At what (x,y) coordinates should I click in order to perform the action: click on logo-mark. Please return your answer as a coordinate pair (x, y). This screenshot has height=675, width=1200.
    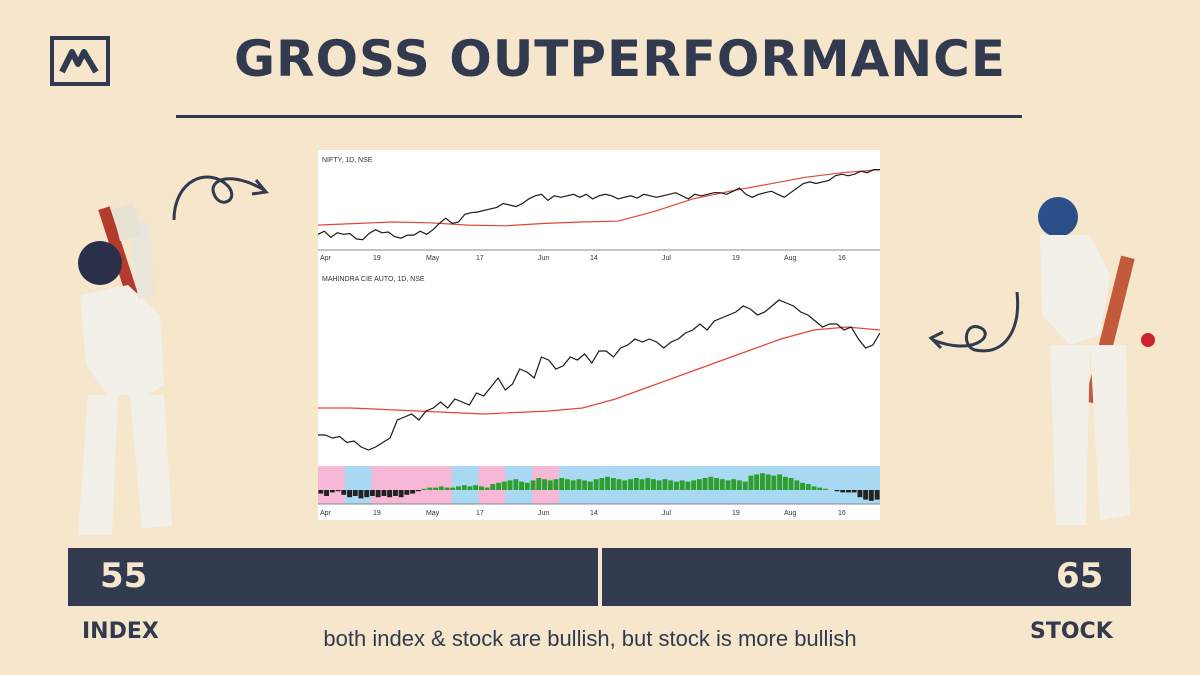
    Looking at the image, I should click on (80, 61).